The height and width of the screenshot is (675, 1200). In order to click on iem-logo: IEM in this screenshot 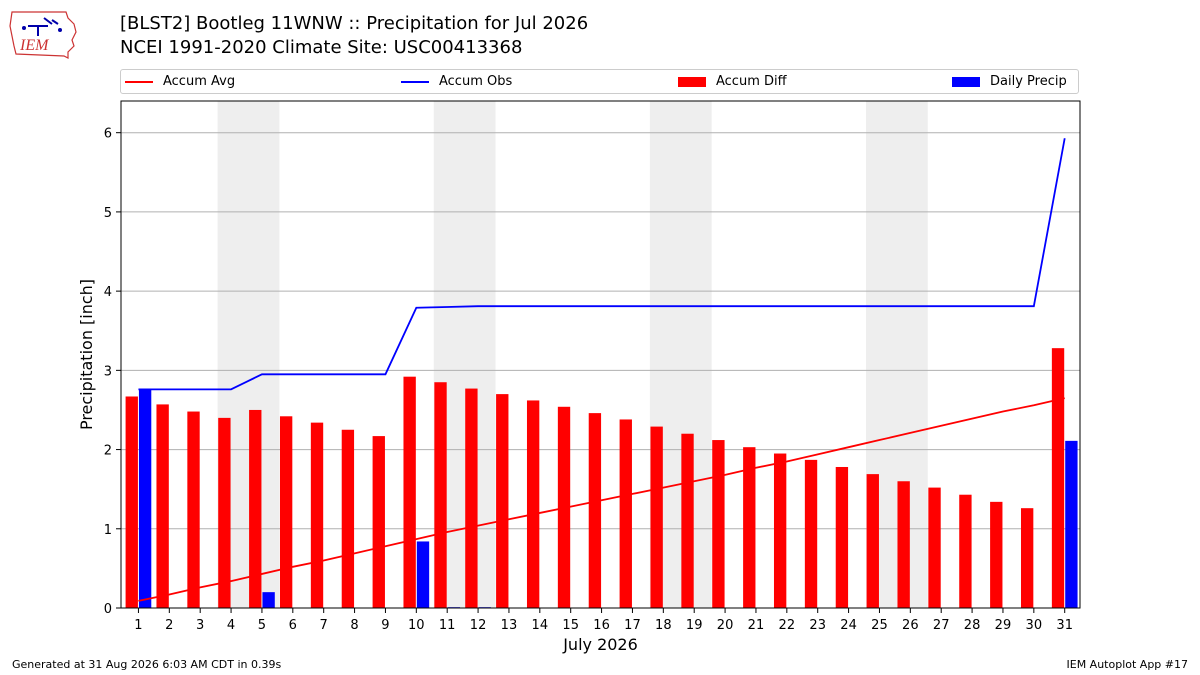, I will do `click(43, 35)`.